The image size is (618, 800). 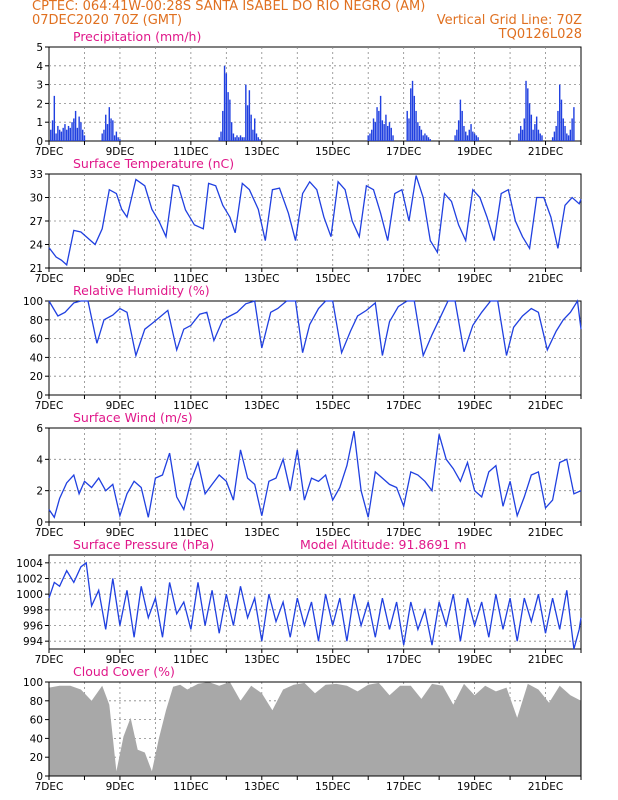 I want to click on cloud-xtick-label: 7DEC, so click(x=49, y=787).